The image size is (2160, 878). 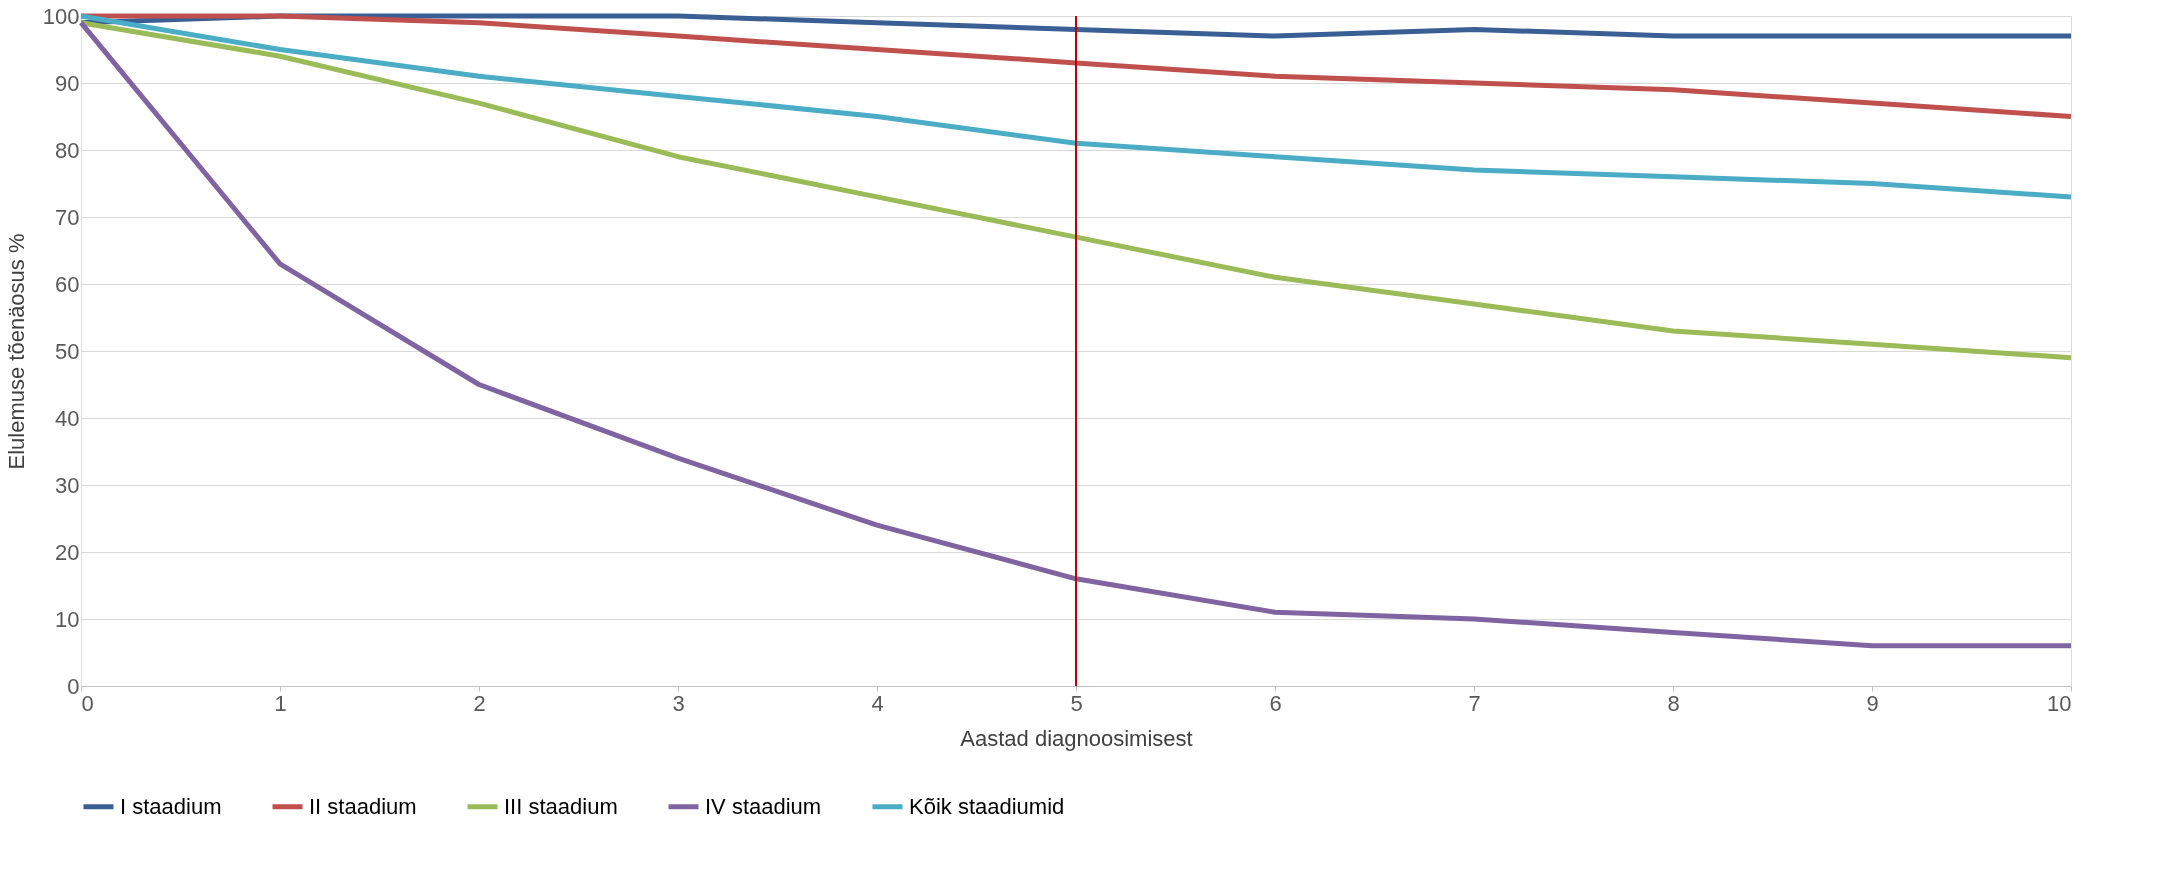 I want to click on legend-label: Kõik staadiumid, so click(x=987, y=806).